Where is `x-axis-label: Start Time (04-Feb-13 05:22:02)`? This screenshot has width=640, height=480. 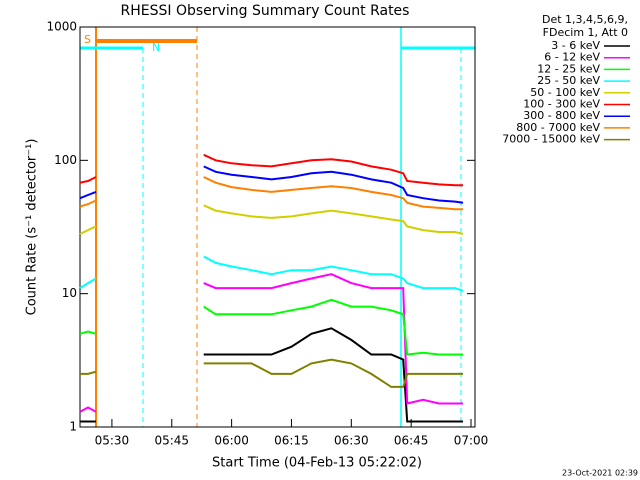
x-axis-label: Start Time (04-Feb-13 05:22:02) is located at coordinates (317, 463).